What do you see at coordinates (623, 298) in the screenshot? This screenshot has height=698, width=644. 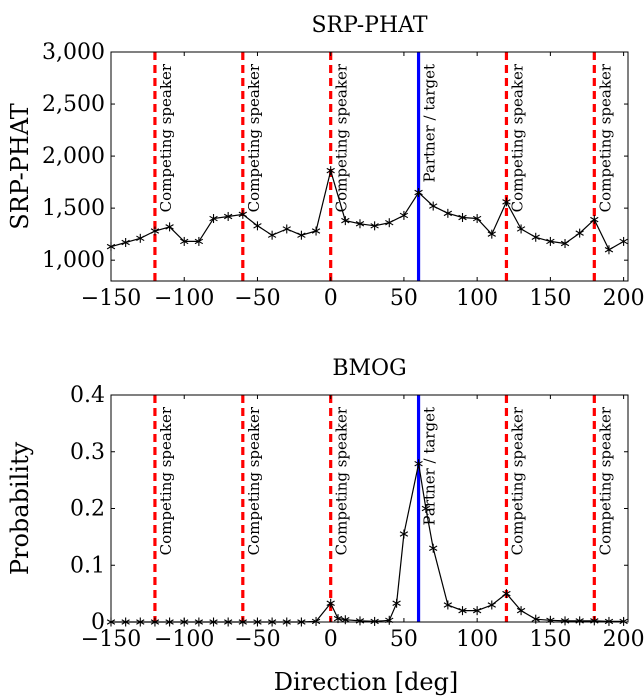 I see `srp-x-tick-label: 200` at bounding box center [623, 298].